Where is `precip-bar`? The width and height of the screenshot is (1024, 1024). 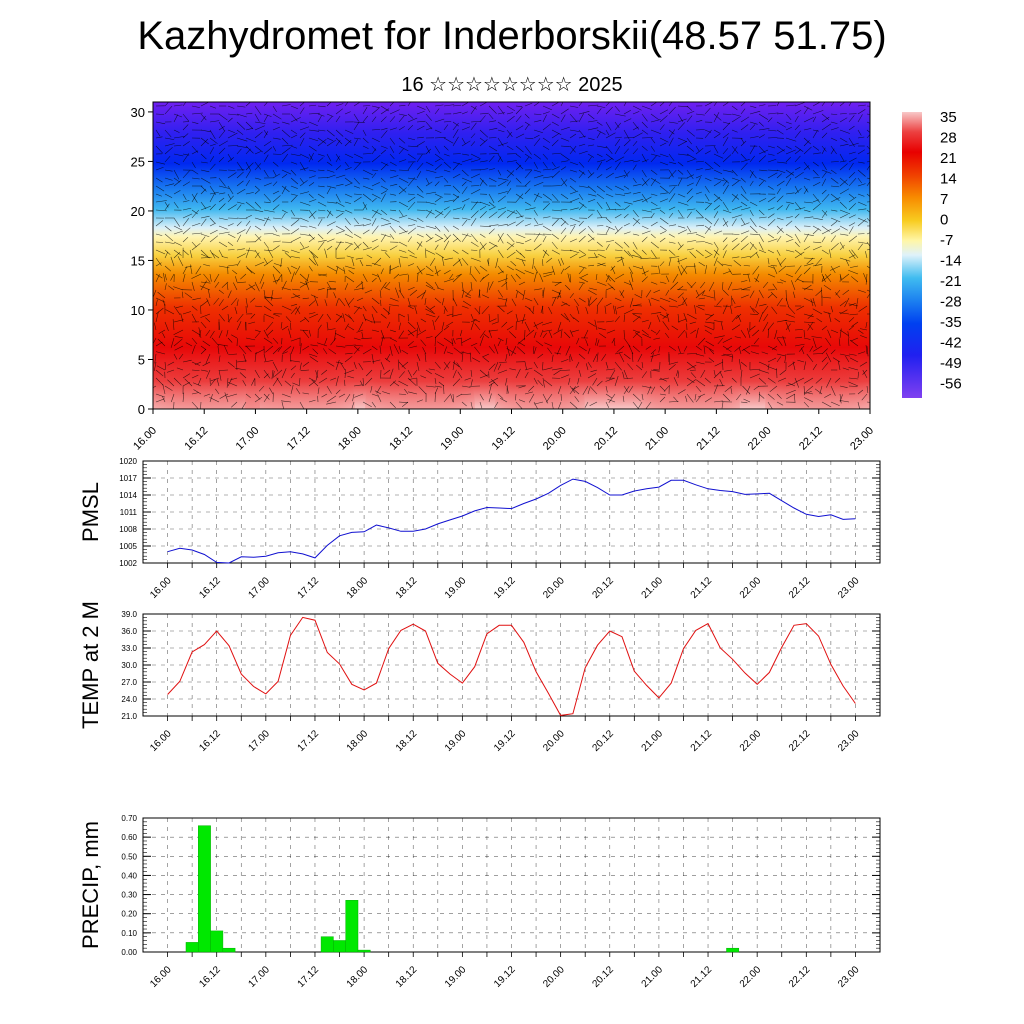 precip-bar is located at coordinates (327, 944).